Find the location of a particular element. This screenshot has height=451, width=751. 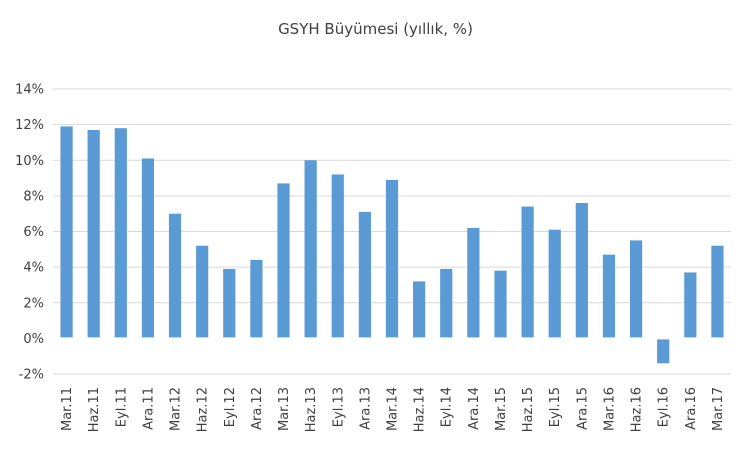

y-tick-label: 12% is located at coordinates (29, 125).